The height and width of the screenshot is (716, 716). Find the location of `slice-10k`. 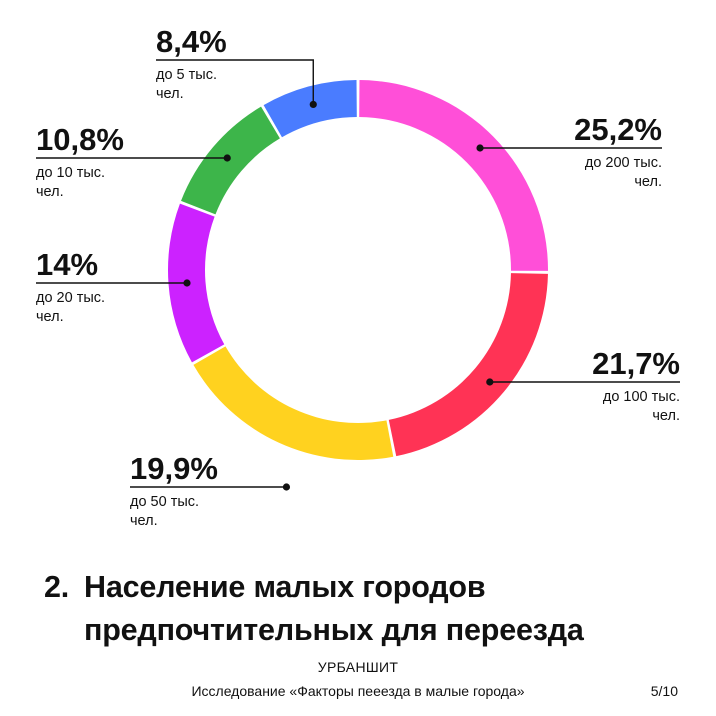

slice-10k is located at coordinates (230, 160).